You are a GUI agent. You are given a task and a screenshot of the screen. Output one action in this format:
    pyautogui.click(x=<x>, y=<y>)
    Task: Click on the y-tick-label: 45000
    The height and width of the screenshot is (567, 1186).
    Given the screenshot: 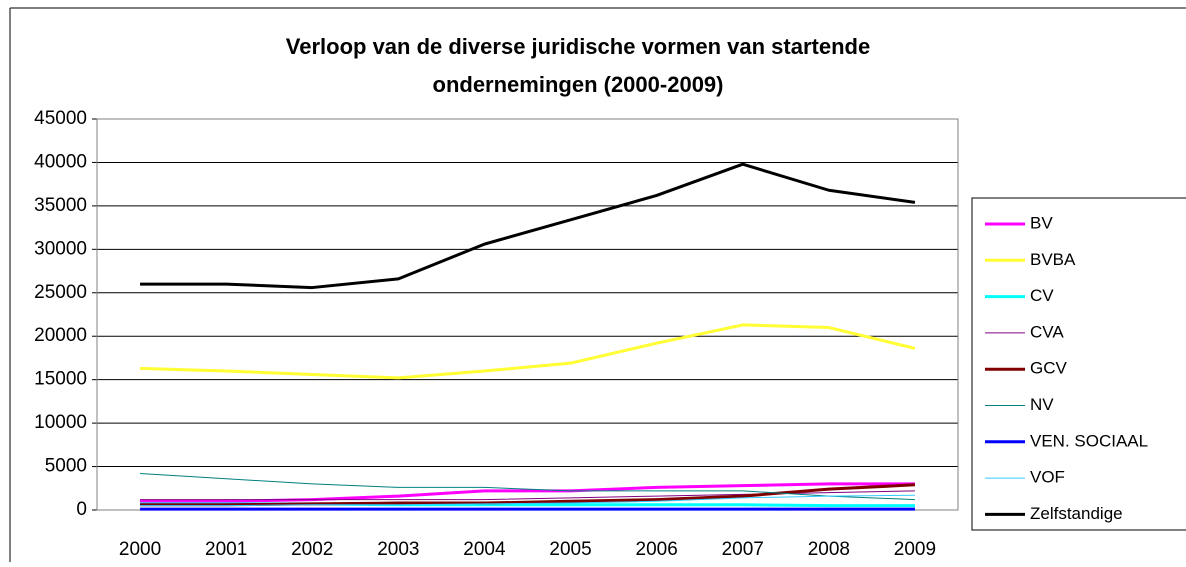 What is the action you would take?
    pyautogui.click(x=60, y=118)
    